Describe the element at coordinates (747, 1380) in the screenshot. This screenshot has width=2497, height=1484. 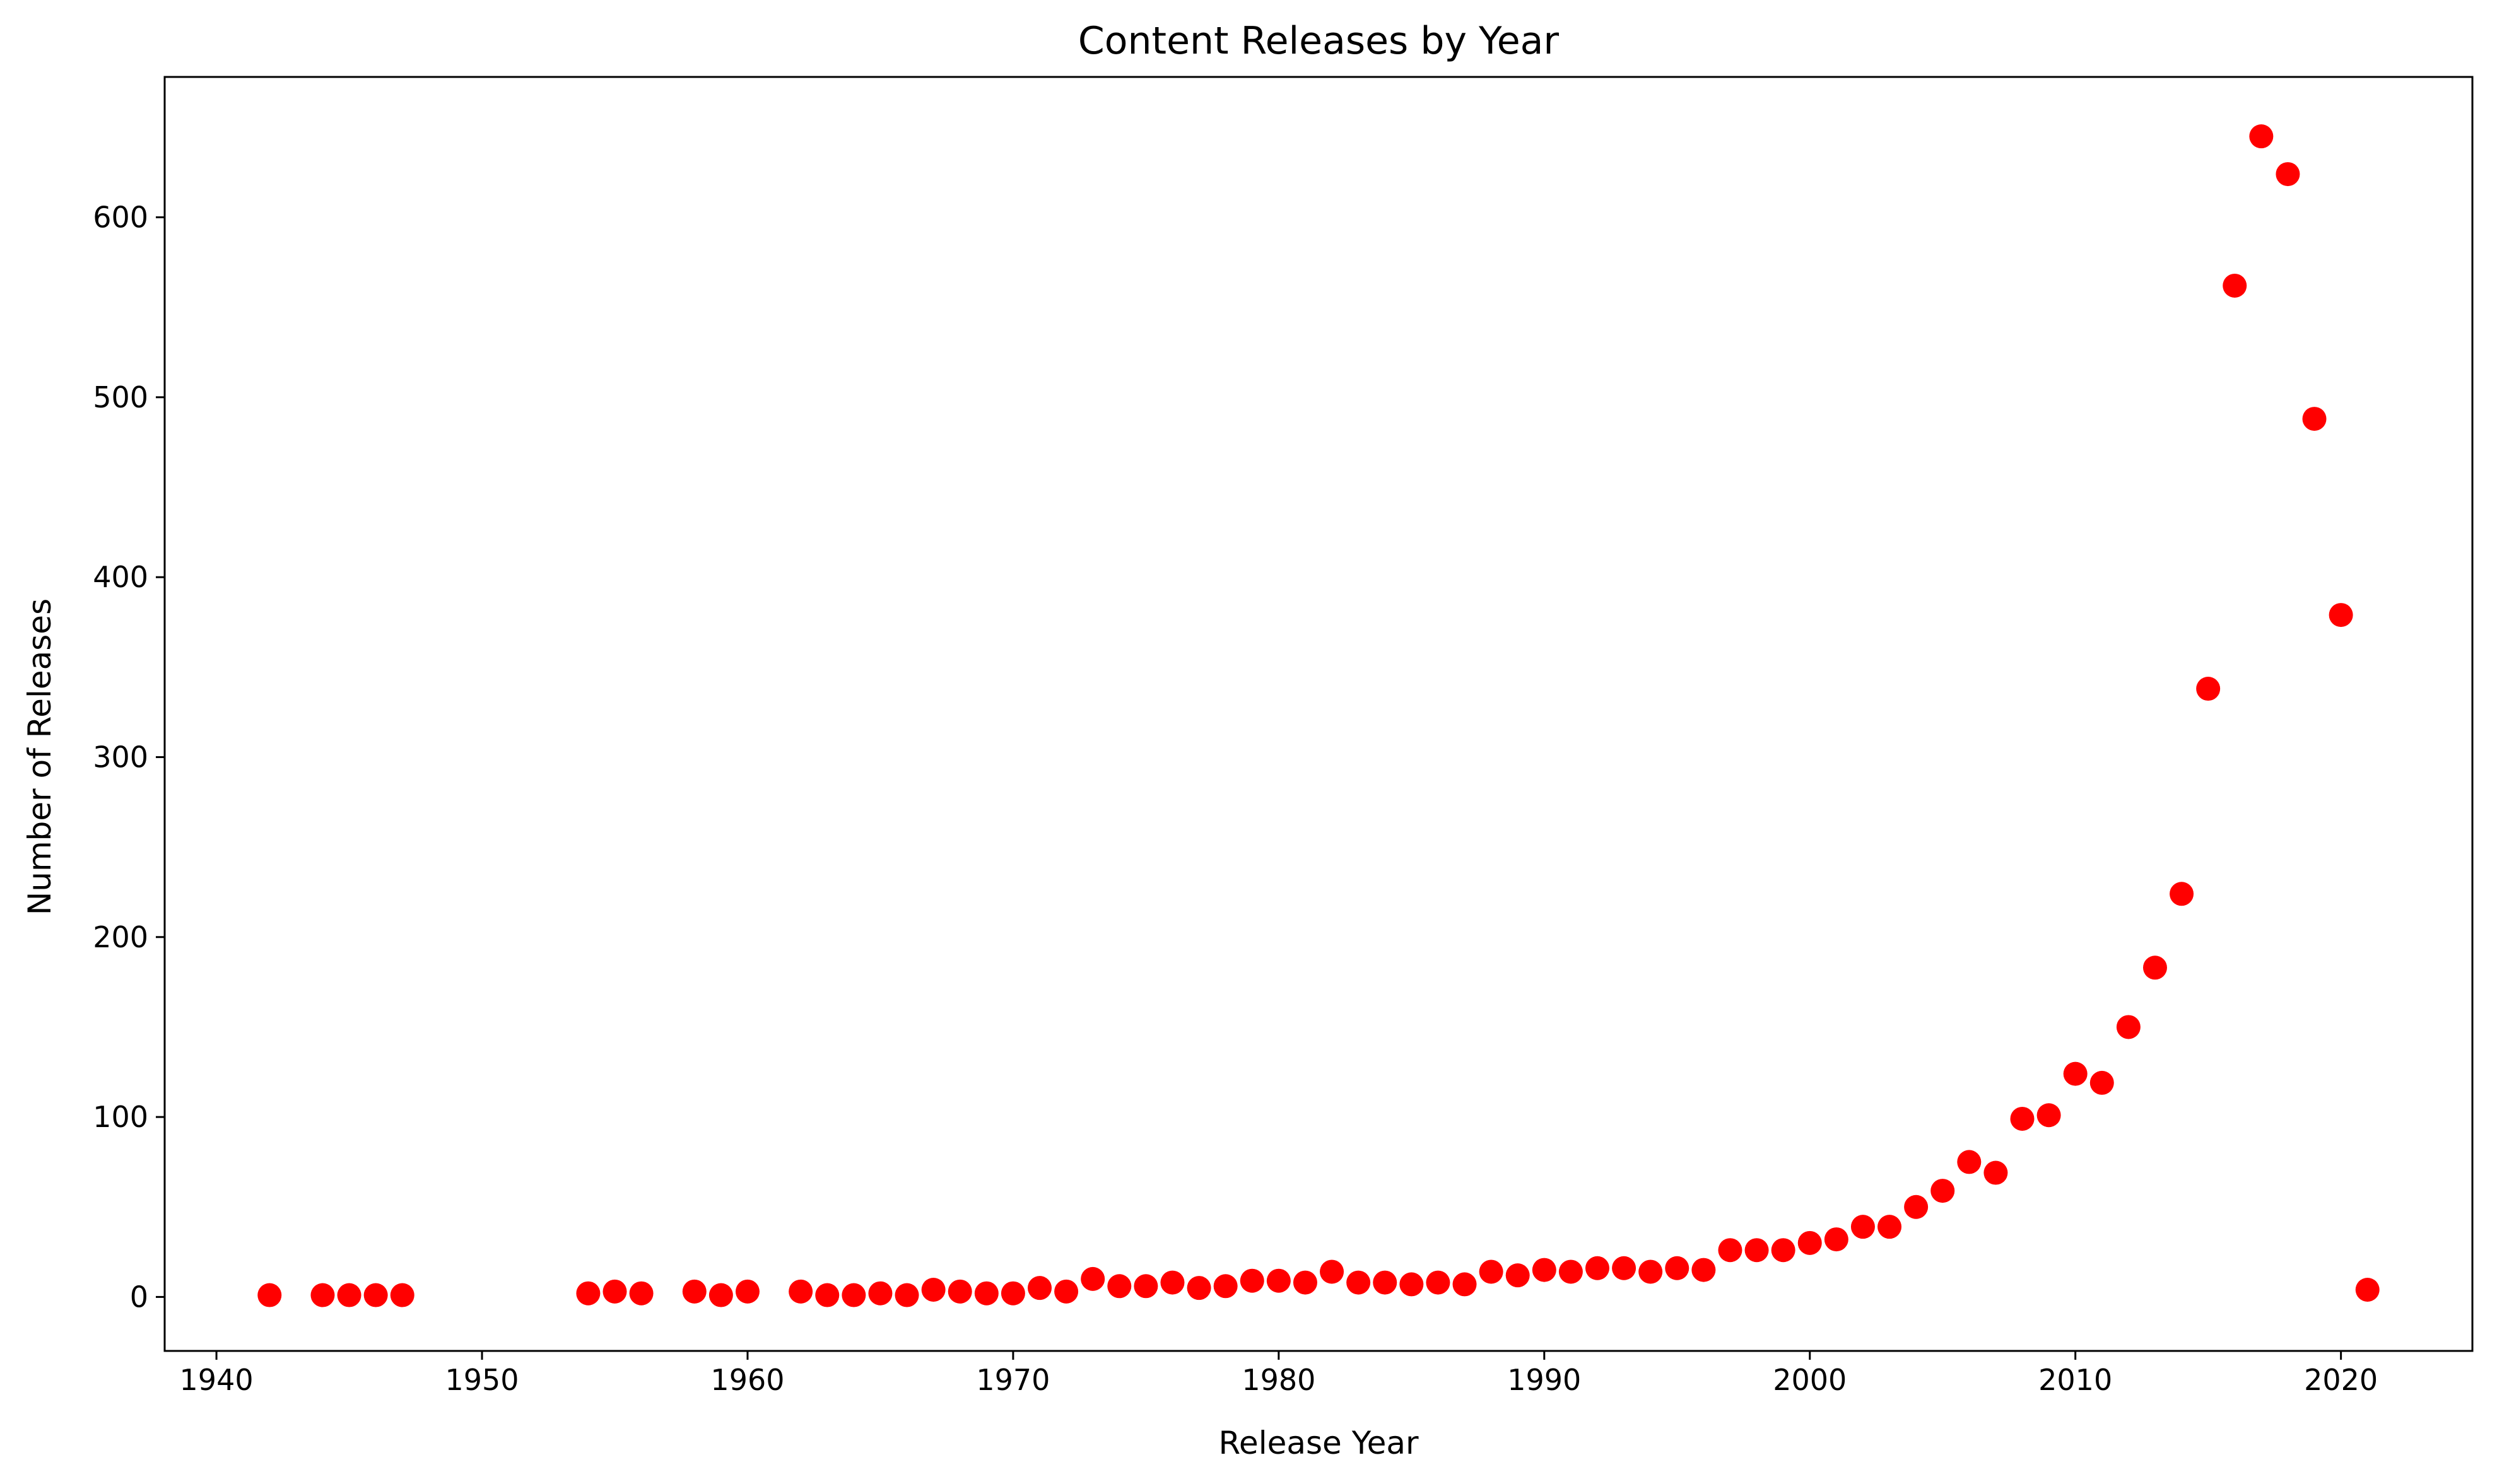
I see `x-tick-label: 1960` at that location.